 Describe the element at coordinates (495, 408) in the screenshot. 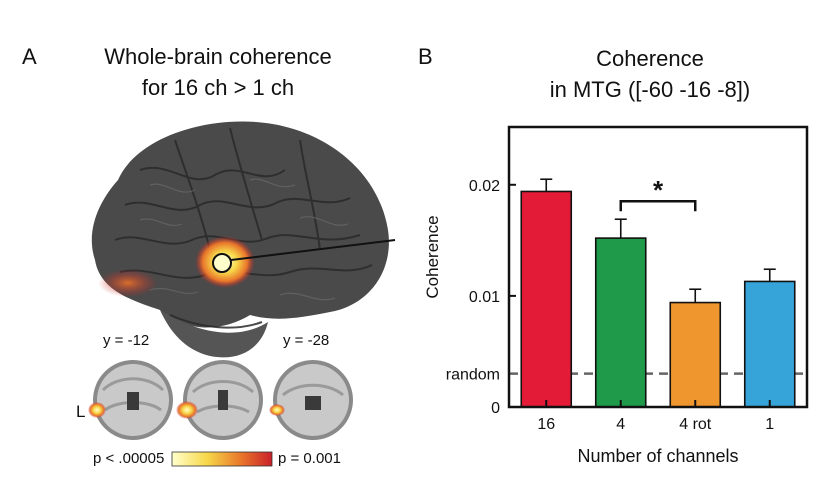

I see `y-tick-label: 0` at that location.